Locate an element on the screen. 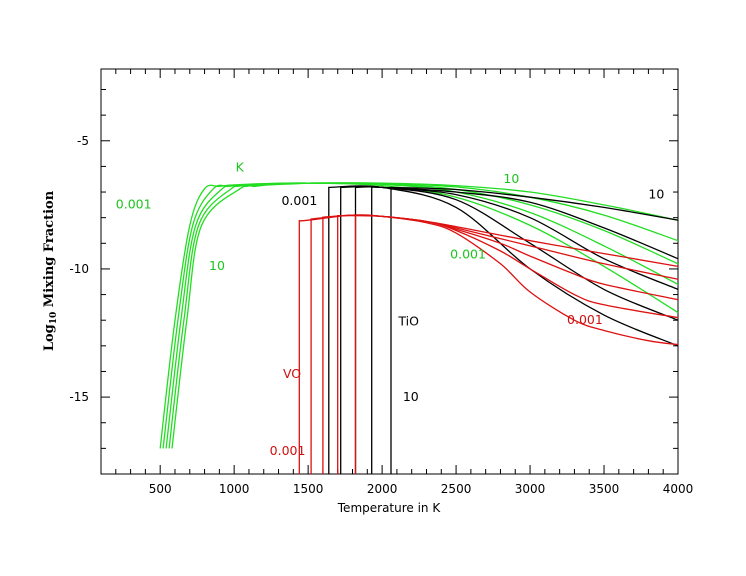 The width and height of the screenshot is (746, 576). y-tick-label: -10 is located at coordinates (79, 269).